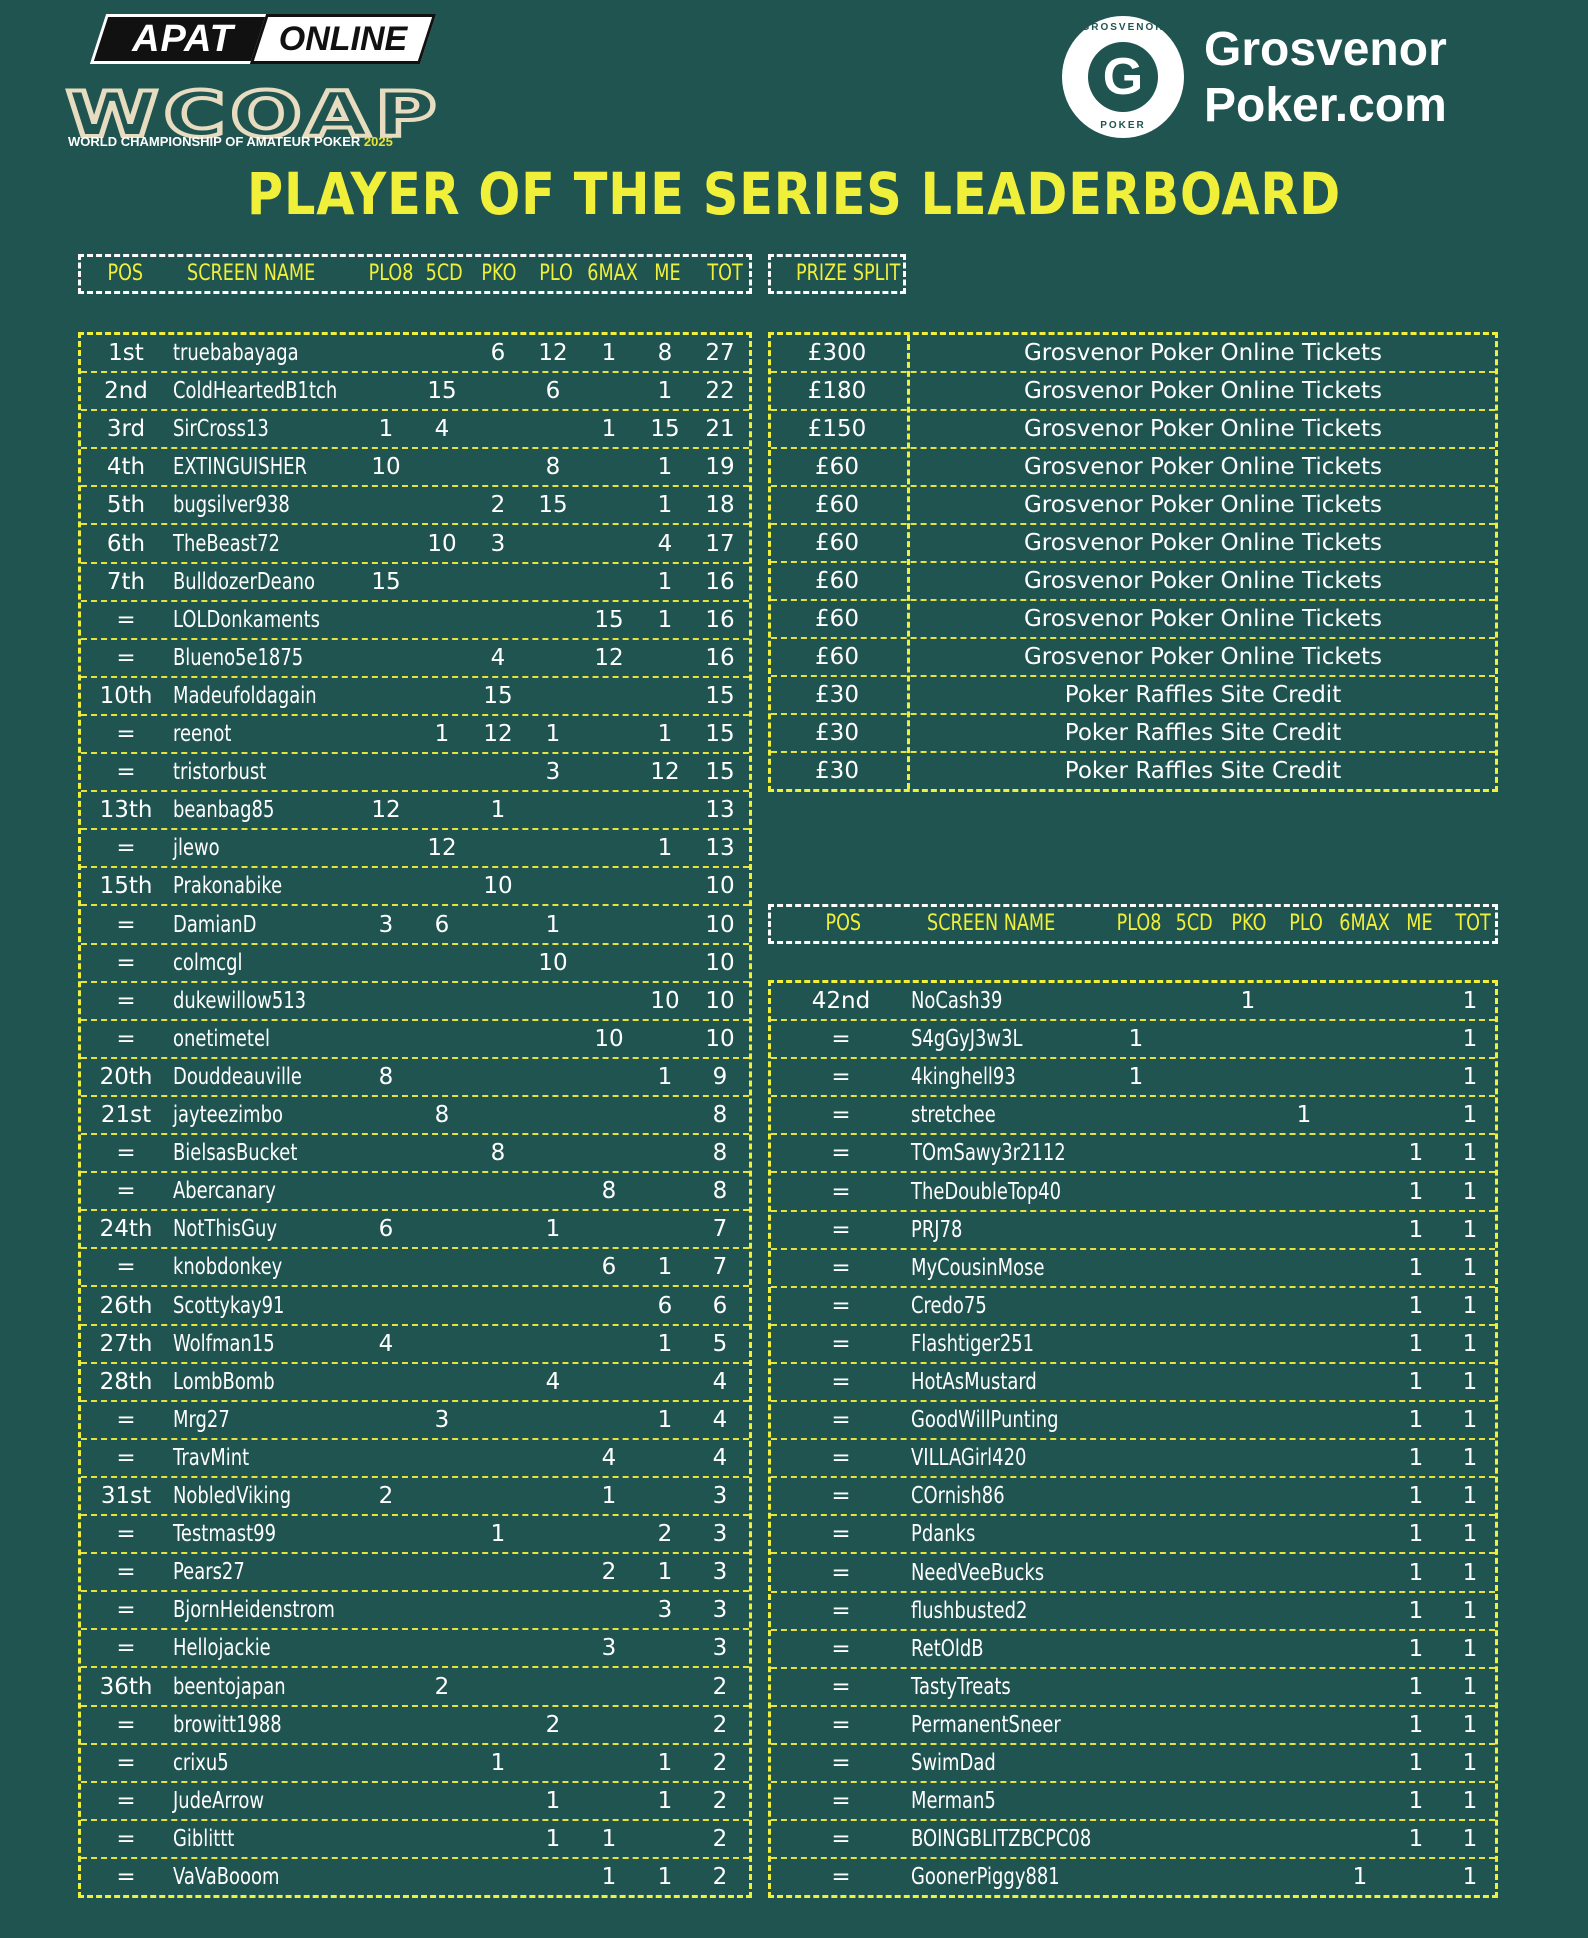  Describe the element at coordinates (209, 1572) in the screenshot. I see `cell-screen-name: Pears27` at that location.